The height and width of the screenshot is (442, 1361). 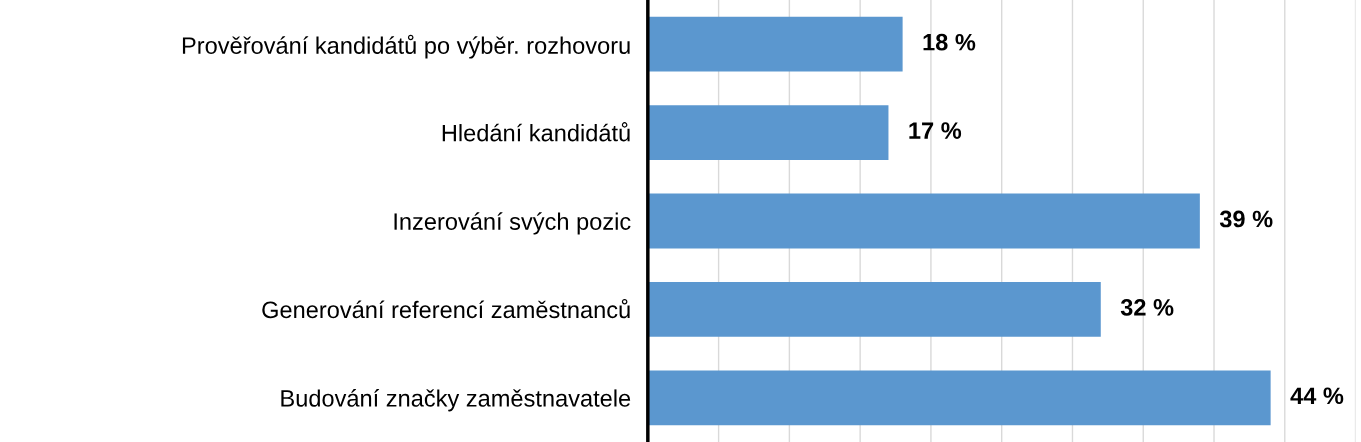 What do you see at coordinates (949, 42) in the screenshot?
I see `data-label: 18 %` at bounding box center [949, 42].